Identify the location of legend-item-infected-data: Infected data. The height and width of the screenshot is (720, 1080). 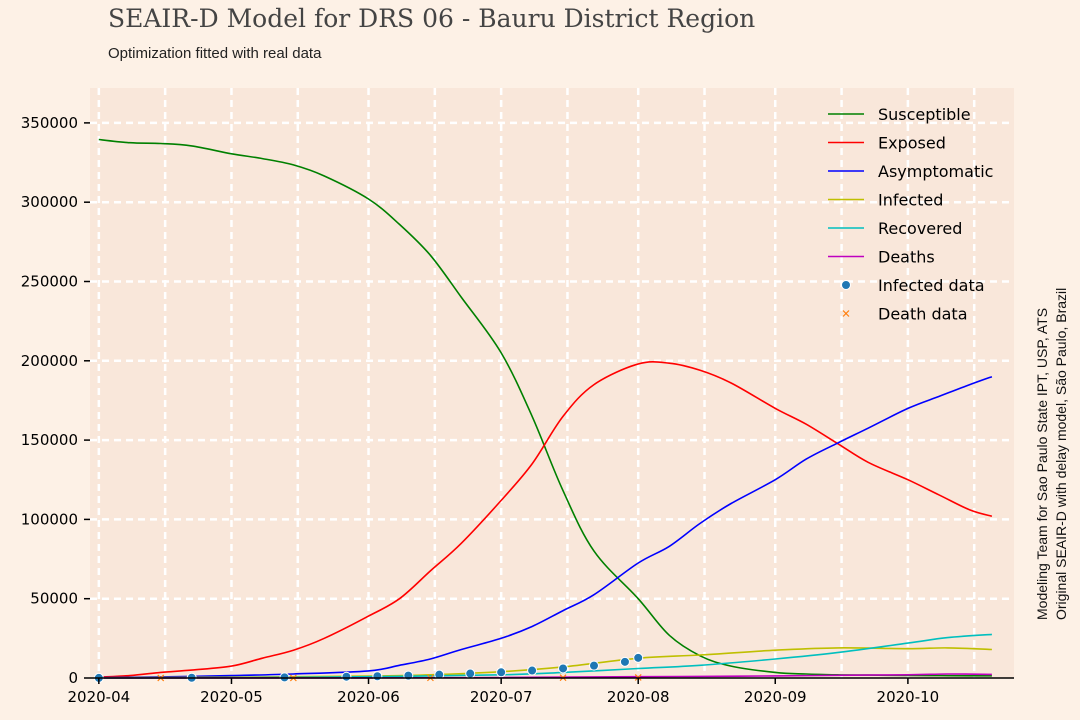
(913, 285).